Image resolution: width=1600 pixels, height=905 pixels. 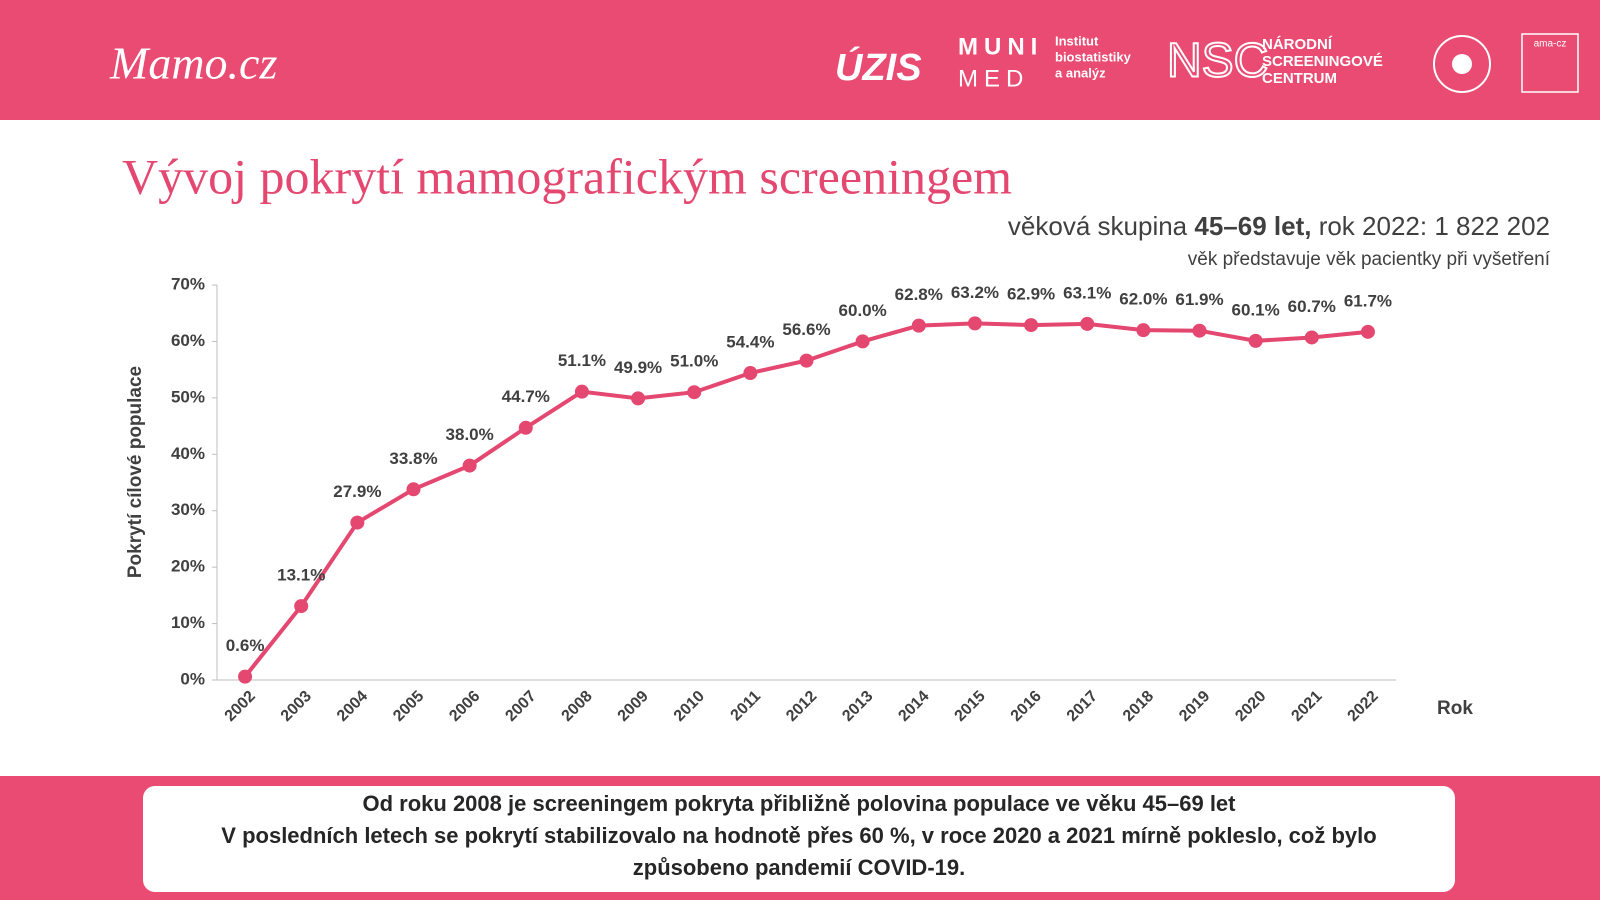 What do you see at coordinates (1217, 61) in the screenshot?
I see `logo-nsc: NSC` at bounding box center [1217, 61].